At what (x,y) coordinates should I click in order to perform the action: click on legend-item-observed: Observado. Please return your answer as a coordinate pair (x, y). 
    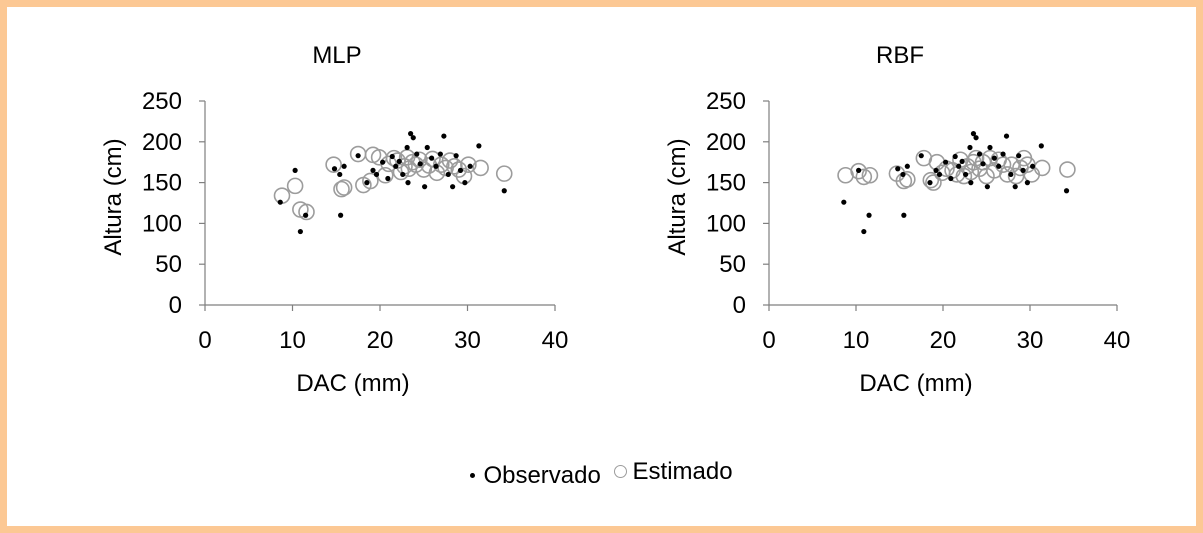
    Looking at the image, I should click on (535, 475).